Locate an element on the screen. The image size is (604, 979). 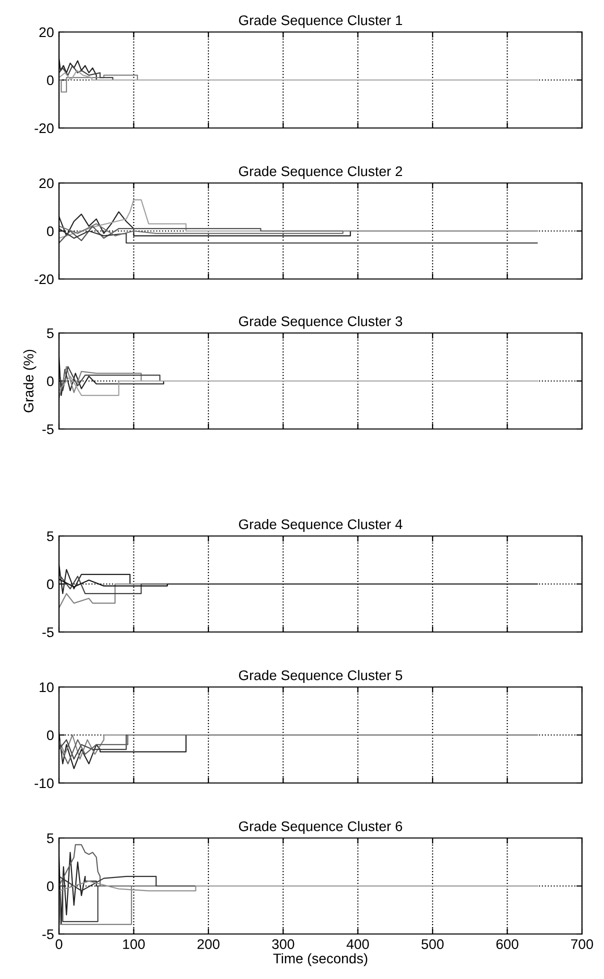
chart-title: Grade Sequence Cluster 5 is located at coordinates (320, 676).